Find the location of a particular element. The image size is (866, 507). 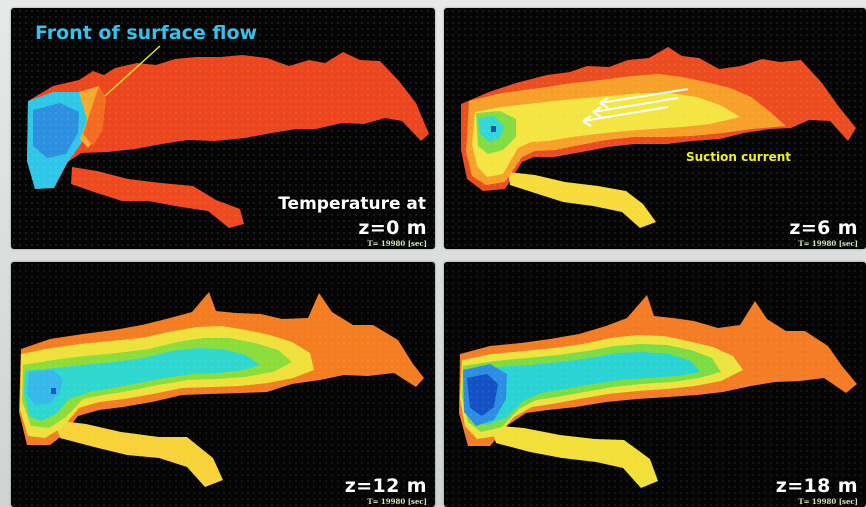

time-label-z12: T= 19980 [sec] is located at coordinates (397, 501).